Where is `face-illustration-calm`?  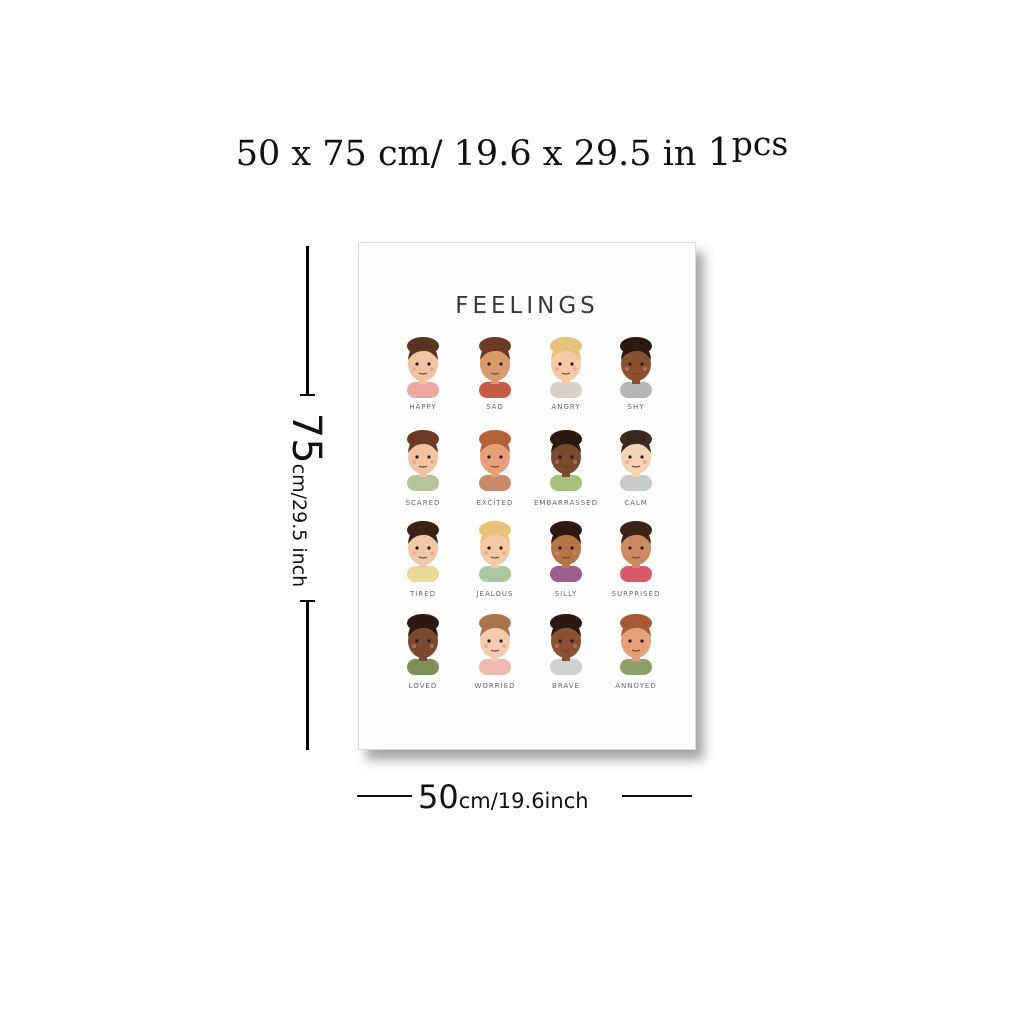 face-illustration-calm is located at coordinates (636, 460).